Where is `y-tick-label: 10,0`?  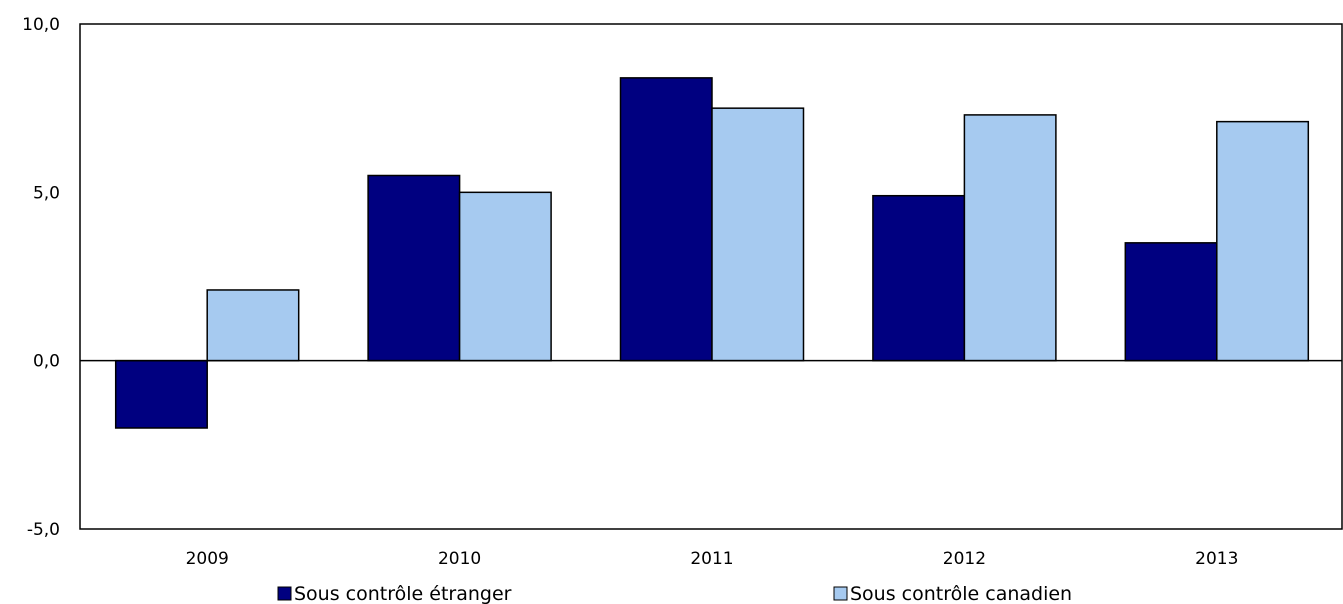 y-tick-label: 10,0 is located at coordinates (41, 25).